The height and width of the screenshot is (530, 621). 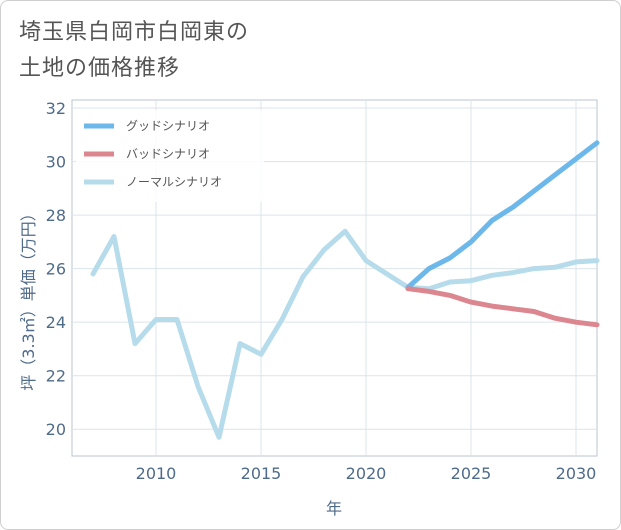 What do you see at coordinates (174, 182) in the screenshot?
I see `legend-label: ノーマルシナリオ` at bounding box center [174, 182].